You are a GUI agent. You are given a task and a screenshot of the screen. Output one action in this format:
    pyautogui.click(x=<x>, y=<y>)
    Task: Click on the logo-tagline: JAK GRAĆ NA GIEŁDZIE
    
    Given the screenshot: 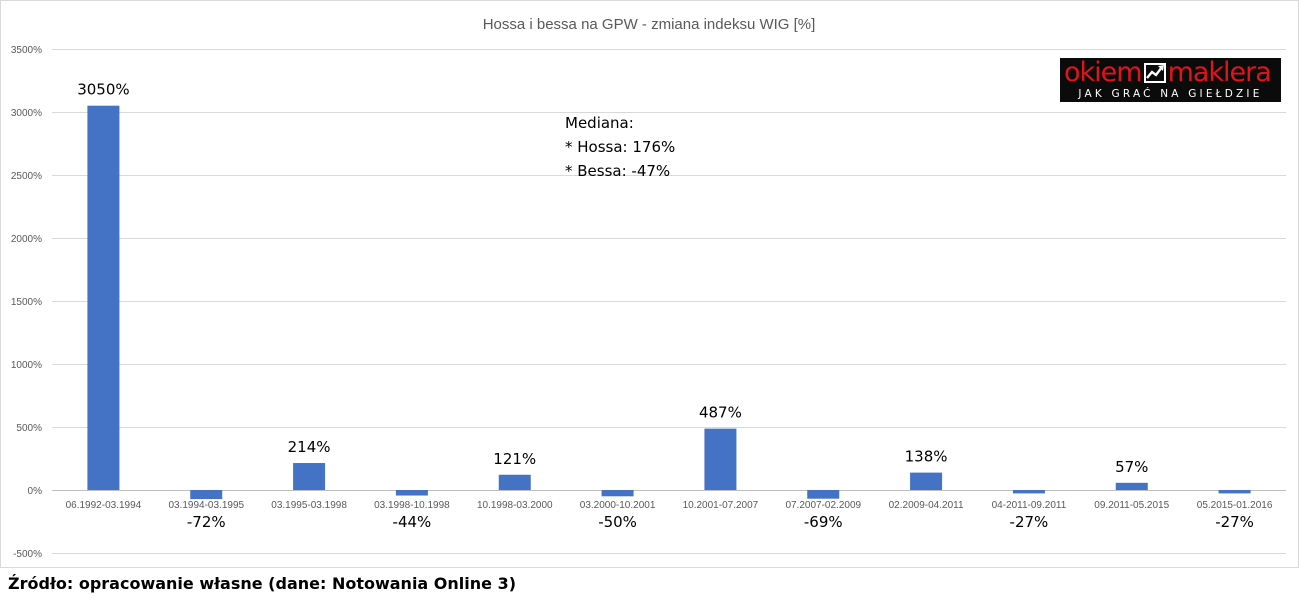 What is the action you would take?
    pyautogui.click(x=1170, y=94)
    